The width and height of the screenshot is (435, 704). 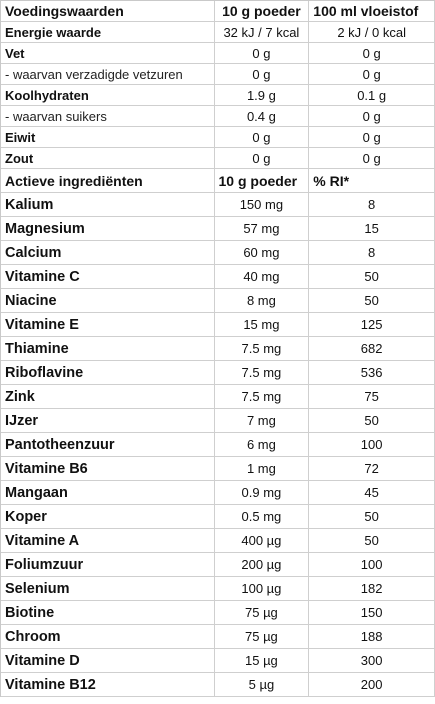 I want to click on ingredient-row: Koper 0.5 mg 50, so click(x=218, y=517).